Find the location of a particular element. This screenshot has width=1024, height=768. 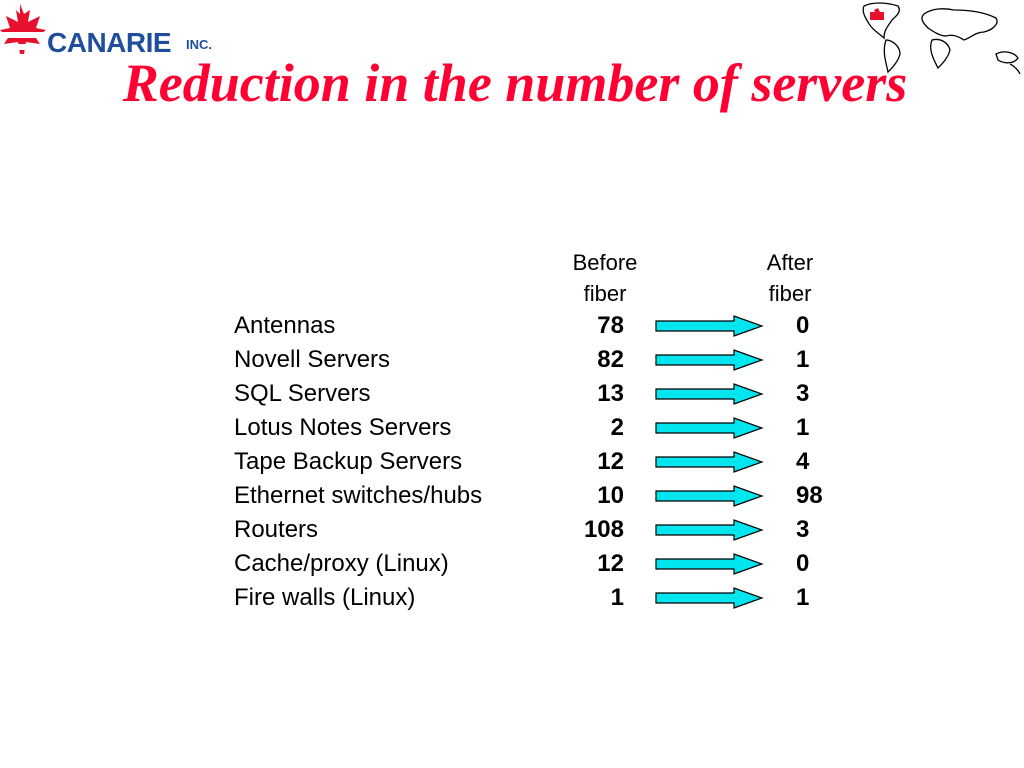

row-label: Ethernet switches/hubs is located at coordinates (358, 495).